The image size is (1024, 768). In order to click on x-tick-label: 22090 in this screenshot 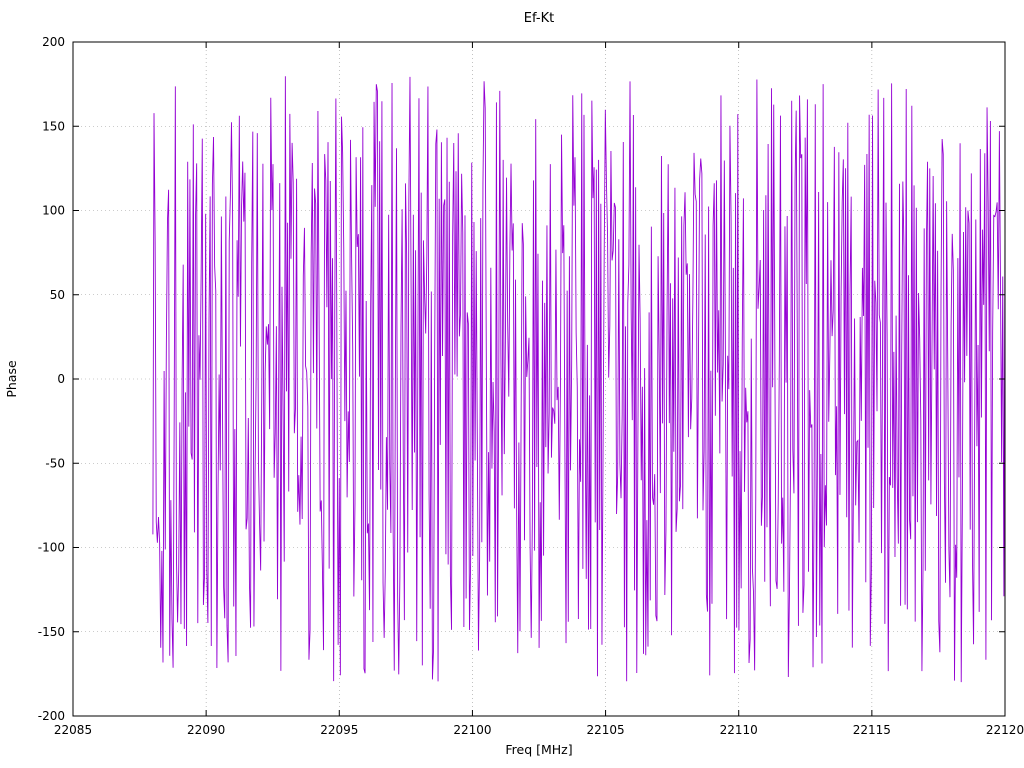, I will do `click(206, 730)`.